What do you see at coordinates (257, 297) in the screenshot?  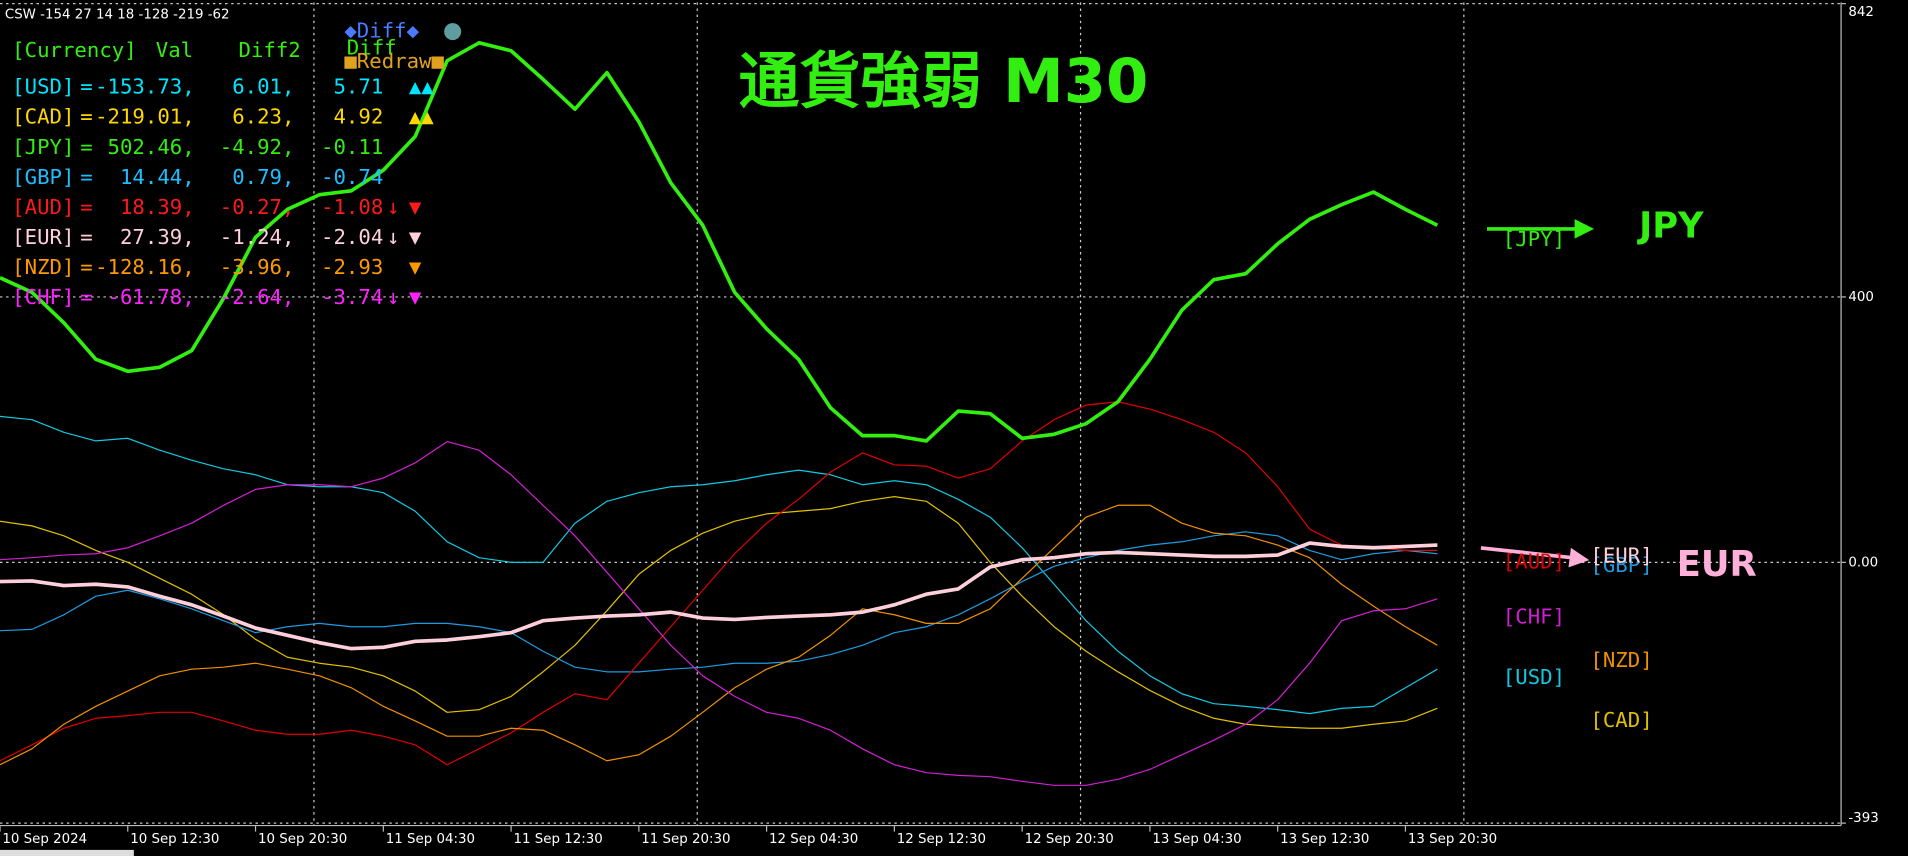 I see `panel-diff2: -2.64,` at bounding box center [257, 297].